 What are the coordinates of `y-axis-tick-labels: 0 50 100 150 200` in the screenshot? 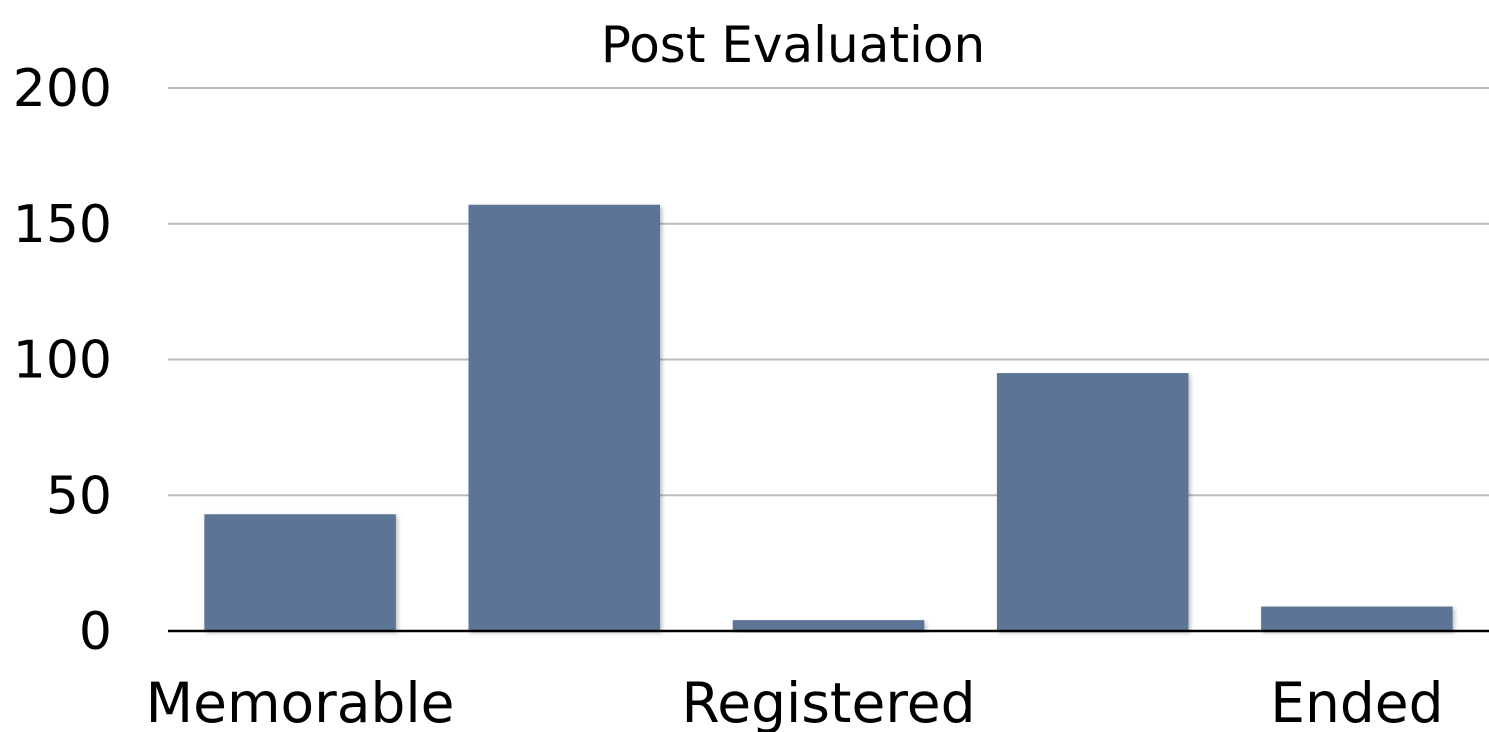 It's located at (62, 360).